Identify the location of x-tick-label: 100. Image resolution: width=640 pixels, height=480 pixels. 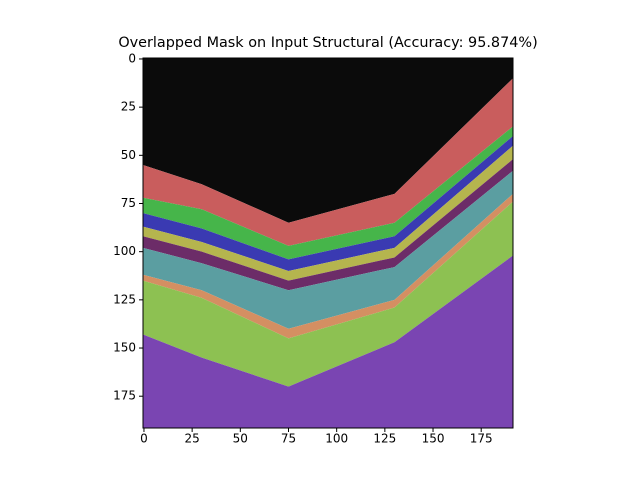
(336, 439).